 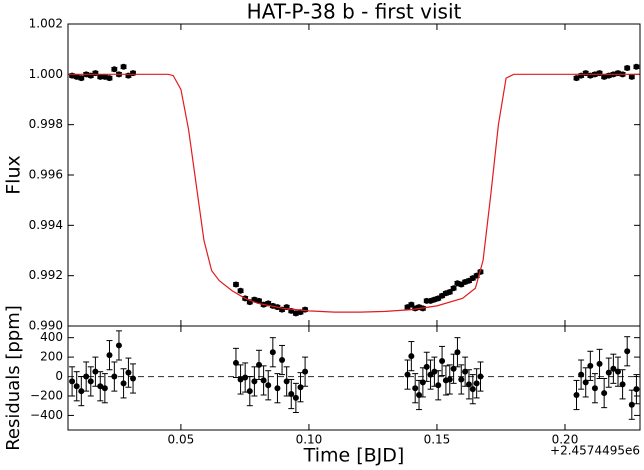 What do you see at coordinates (354, 12) in the screenshot?
I see `chart-title: HAT-P-38 b - first visit` at bounding box center [354, 12].